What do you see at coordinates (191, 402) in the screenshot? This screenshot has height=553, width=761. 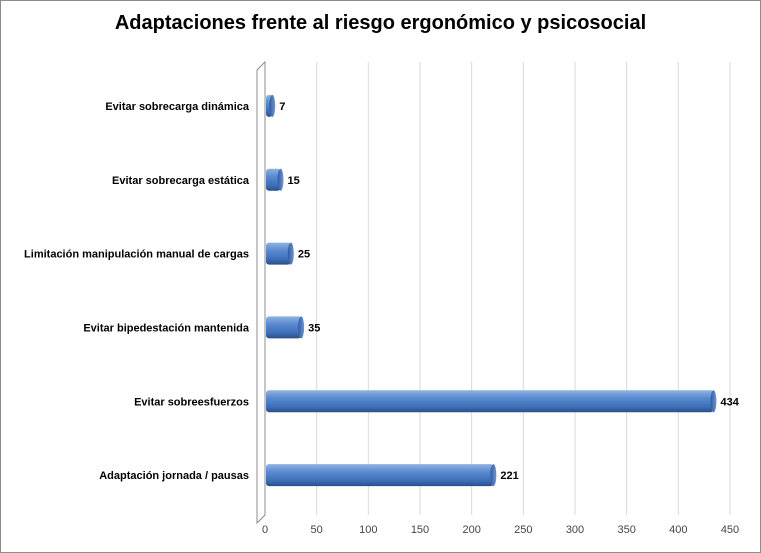 I see `category-label: Evitar sobreesfuerzos` at bounding box center [191, 402].